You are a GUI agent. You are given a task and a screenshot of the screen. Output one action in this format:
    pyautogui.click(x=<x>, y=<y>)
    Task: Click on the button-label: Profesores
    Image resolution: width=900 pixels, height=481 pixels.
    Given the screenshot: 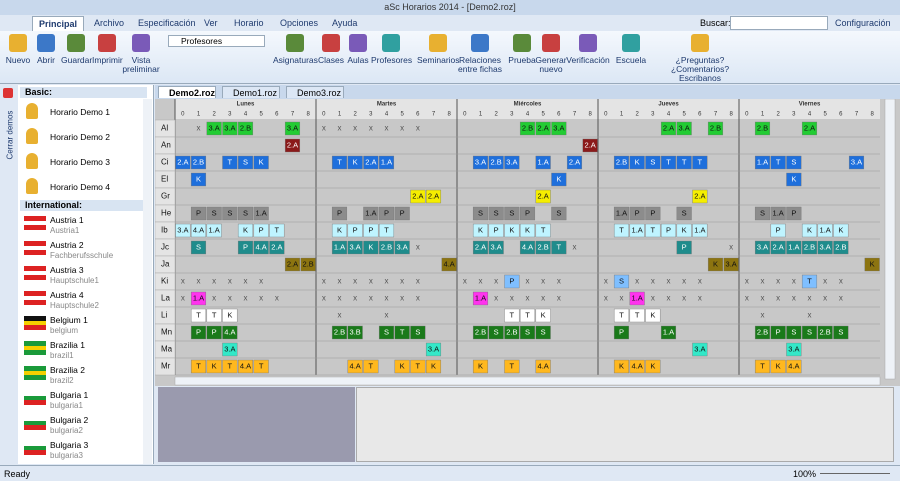 What is the action you would take?
    pyautogui.click(x=392, y=60)
    